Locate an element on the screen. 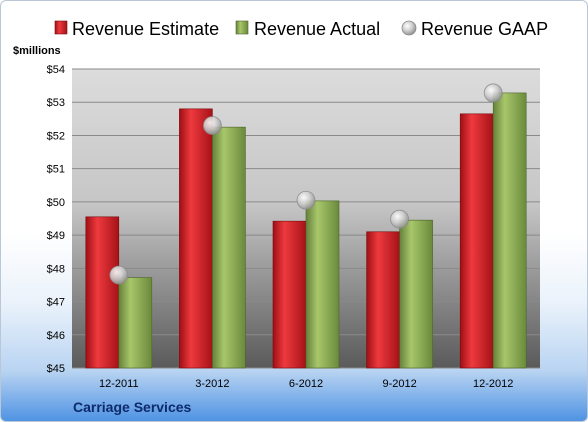 The width and height of the screenshot is (588, 422). y-tick-label: $53 is located at coordinates (56, 103).